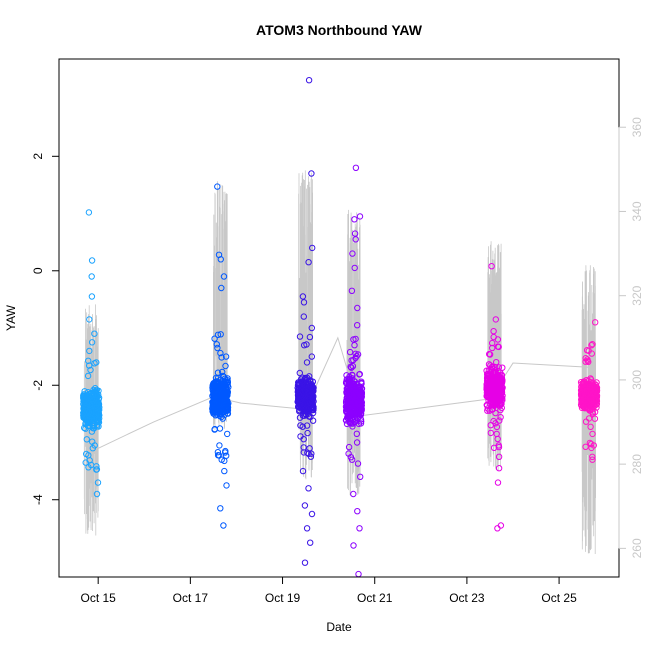 This screenshot has height=650, width=650. I want to click on chart-title: ATOM3 Northbound YAW, so click(339, 30).